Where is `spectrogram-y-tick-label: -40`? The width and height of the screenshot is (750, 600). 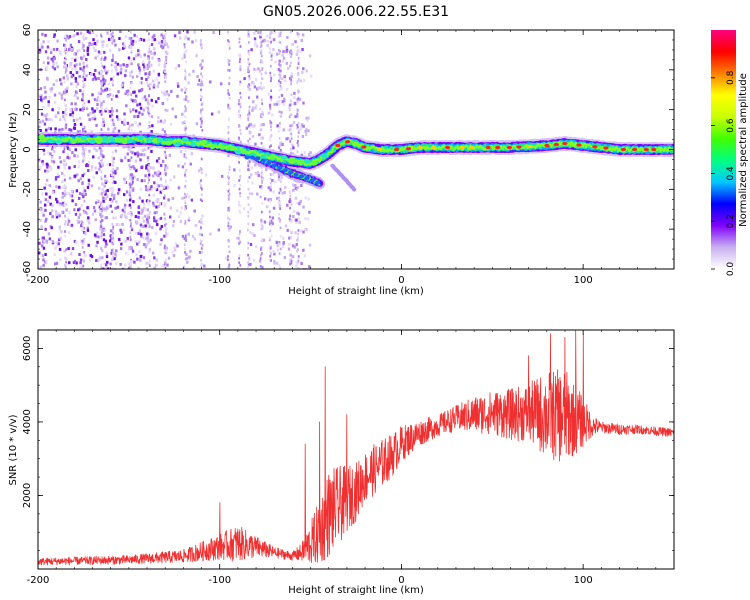
spectrogram-y-tick-label: -40 is located at coordinates (27, 229).